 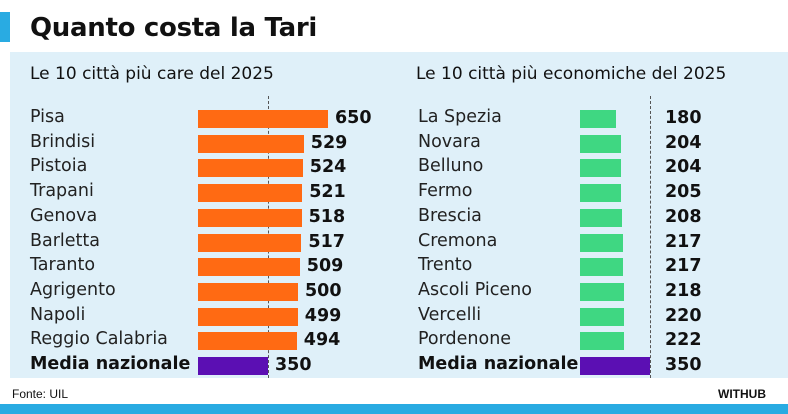 I want to click on value-label: 205, so click(x=683, y=192).